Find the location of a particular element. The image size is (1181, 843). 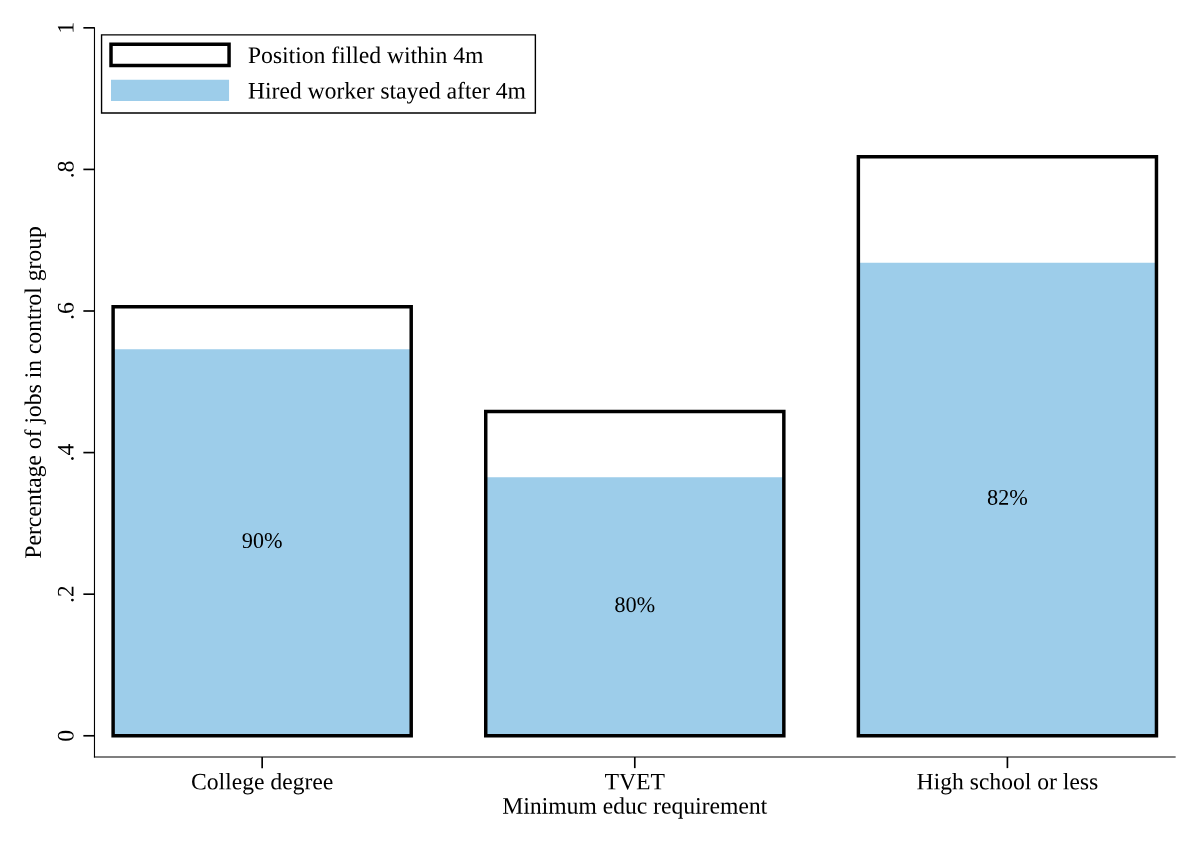

legend-label: Hired worker stayed after 4m is located at coordinates (387, 92).